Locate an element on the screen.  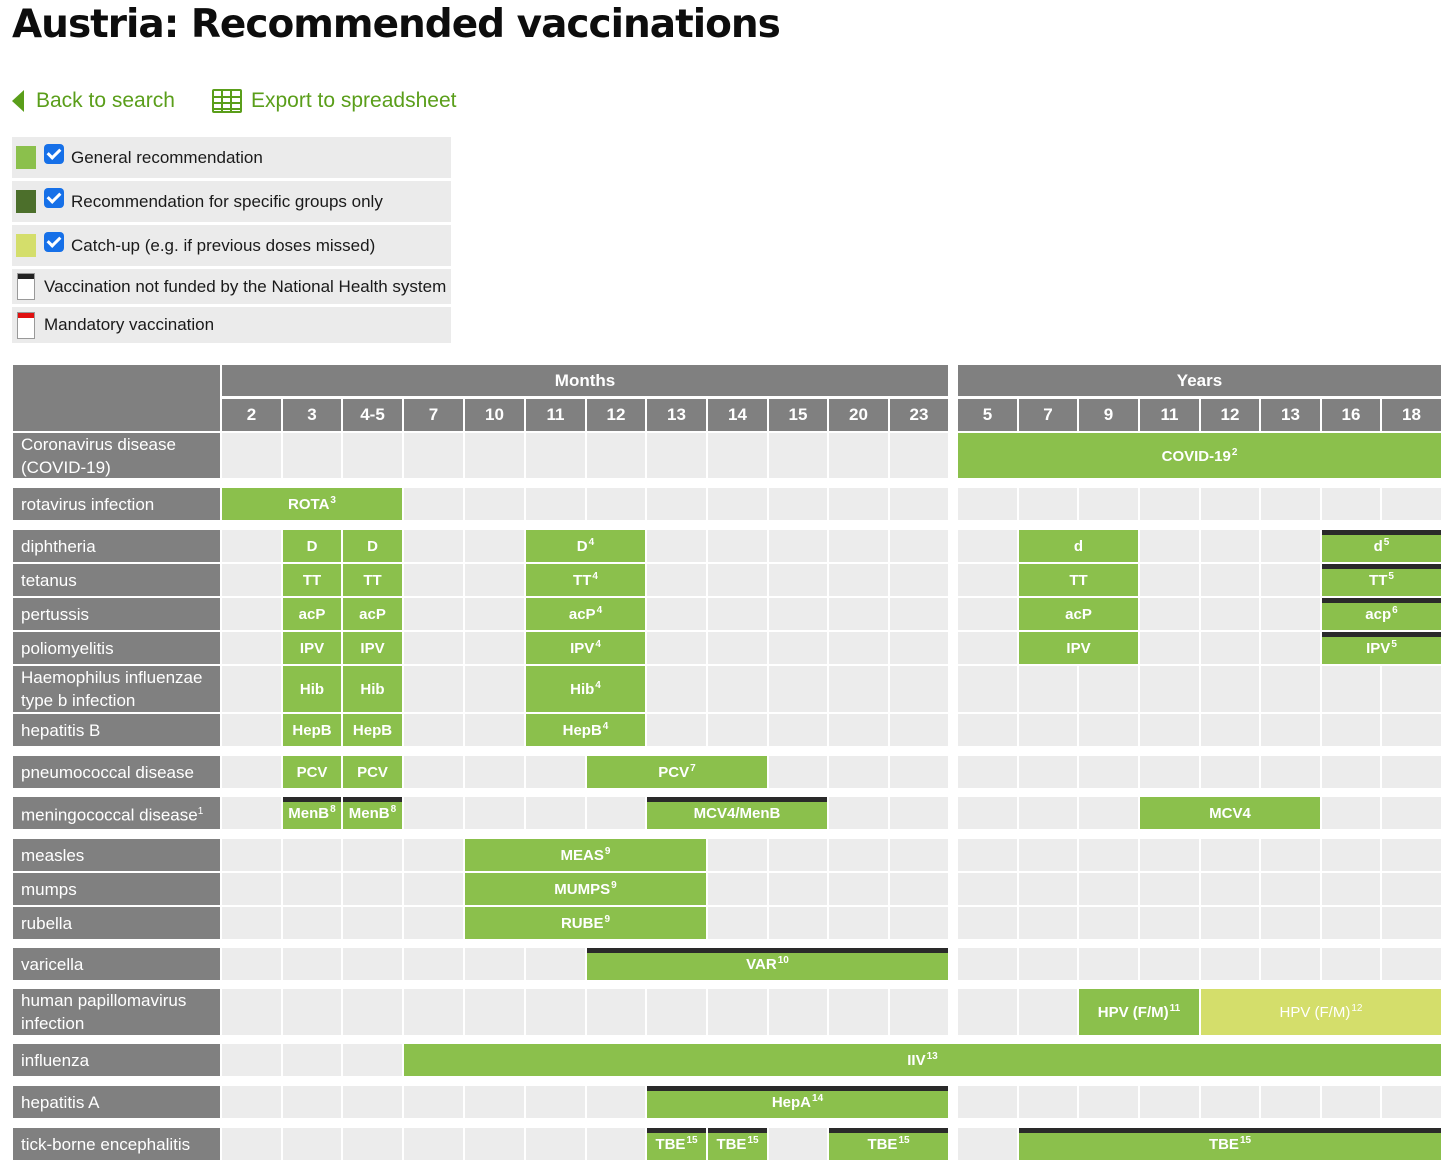
vaccine-bar: RUBE9 is located at coordinates (585, 923).